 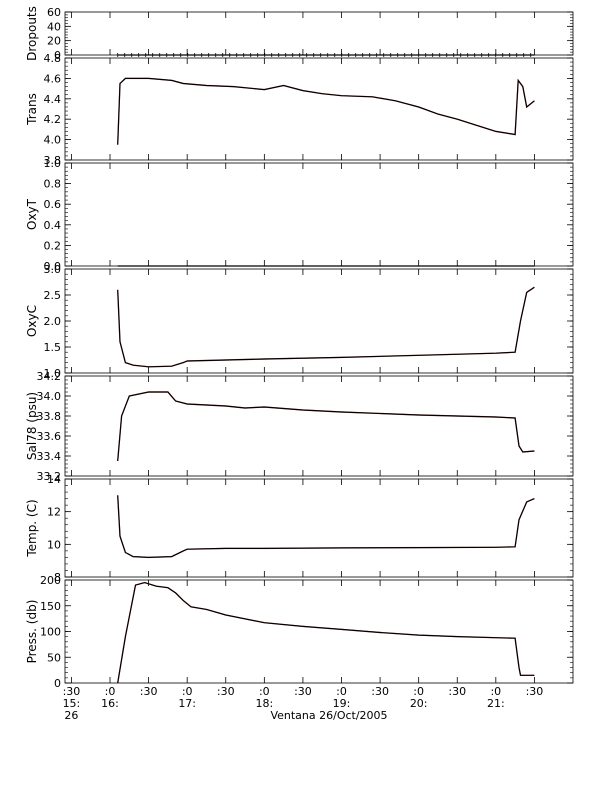 I want to click on y-axis-label: Trans, so click(x=32, y=109).